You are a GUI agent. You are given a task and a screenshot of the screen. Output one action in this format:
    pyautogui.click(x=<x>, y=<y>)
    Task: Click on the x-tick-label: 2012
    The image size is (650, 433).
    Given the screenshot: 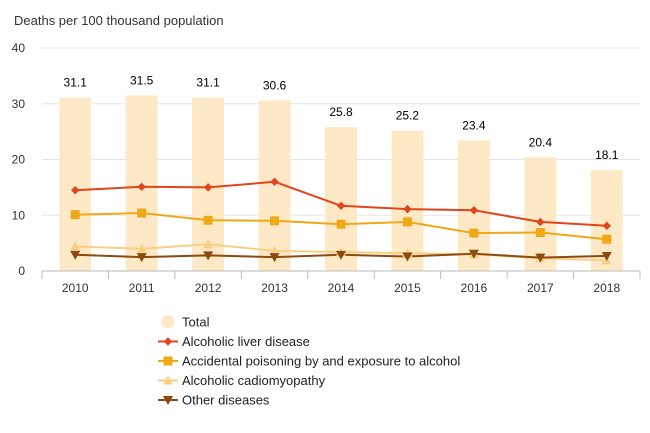 What is the action you would take?
    pyautogui.click(x=208, y=288)
    